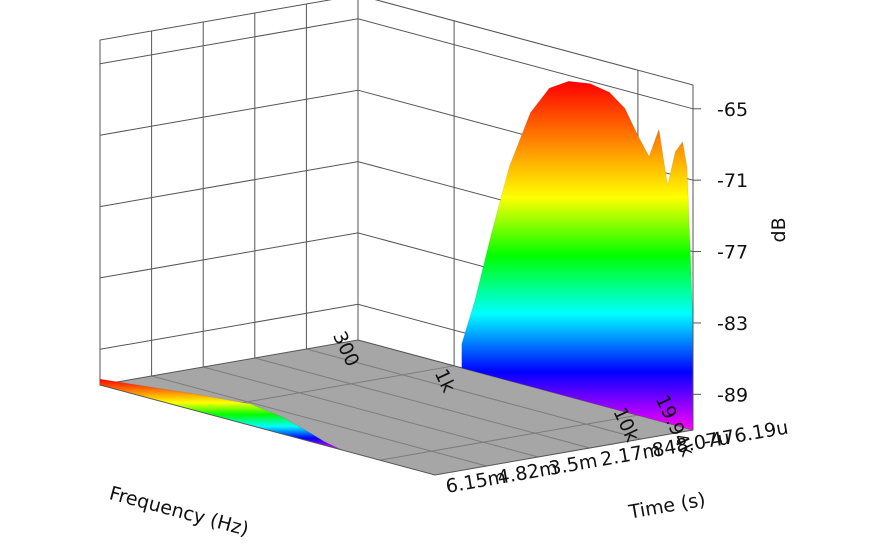 This screenshot has height=556, width=873. Describe the element at coordinates (732, 253) in the screenshot. I see `db-tick-label: -77` at that location.